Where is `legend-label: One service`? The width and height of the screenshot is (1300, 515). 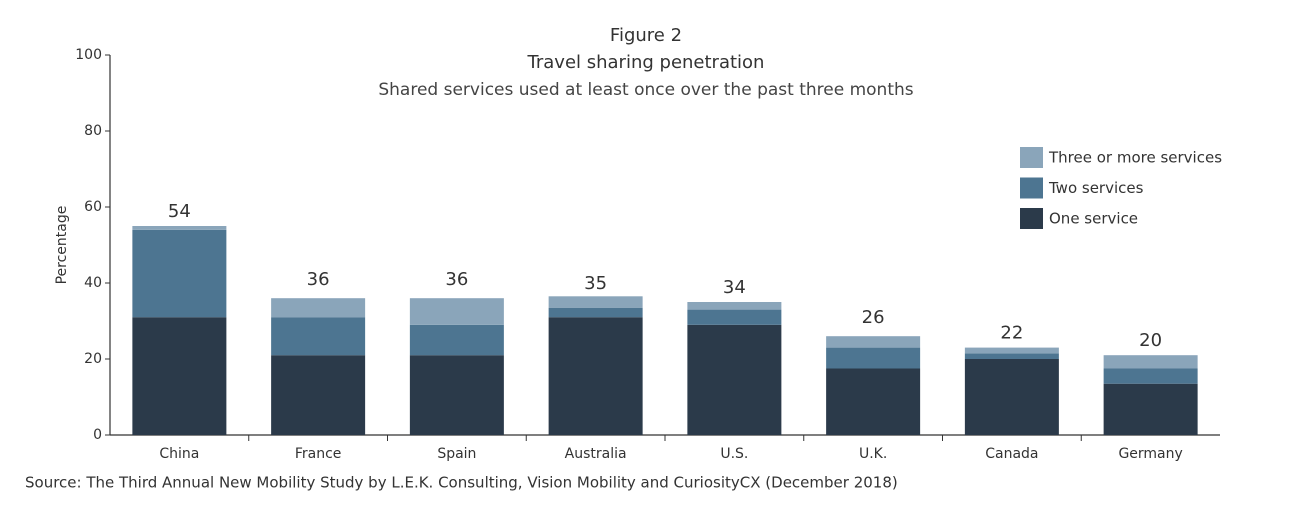
legend-label: One service is located at coordinates (1093, 219).